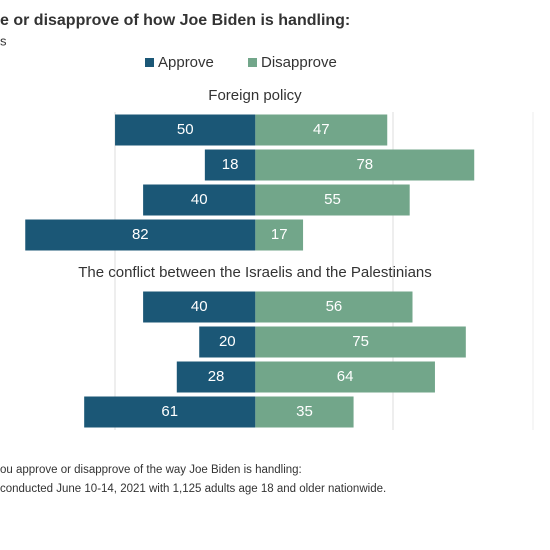  I want to click on value-label: 47, so click(321, 129).